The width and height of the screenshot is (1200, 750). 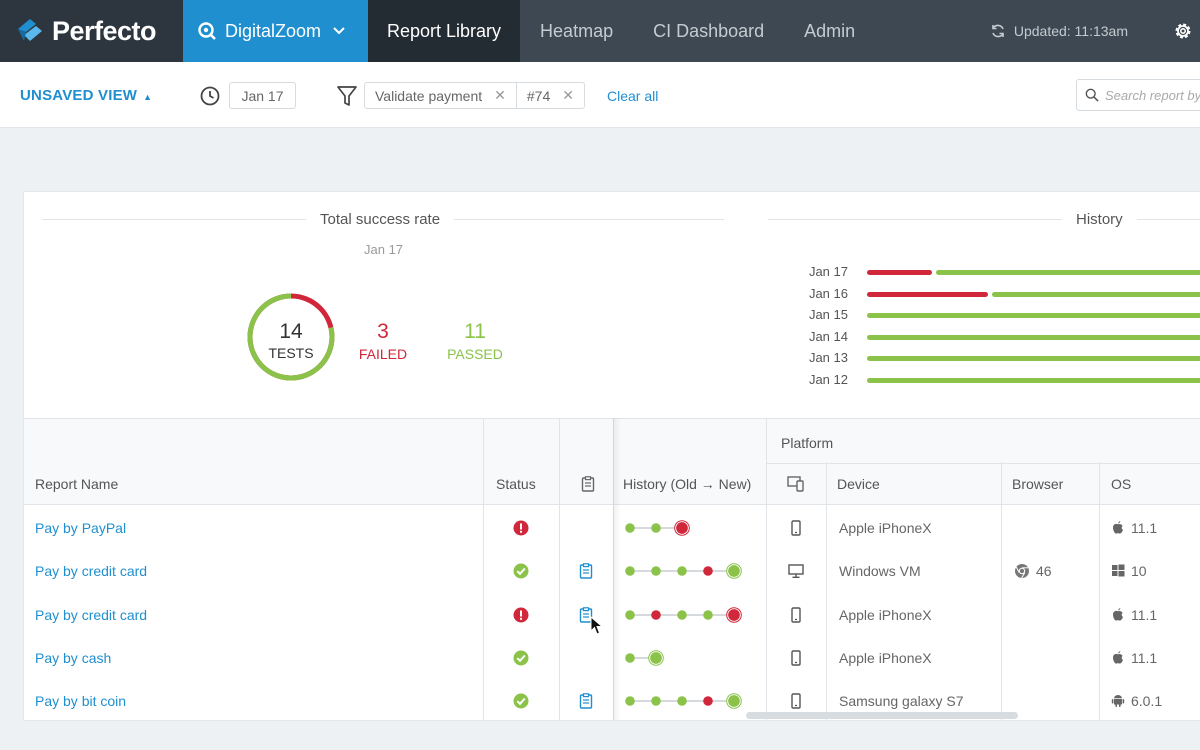 I want to click on view-selector: UNSAVED VIEW ▲, so click(x=86, y=95).